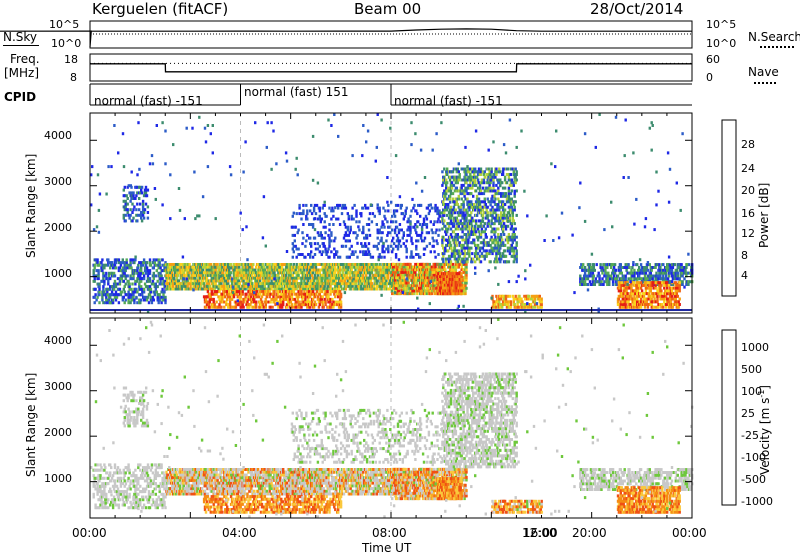 The image size is (800, 555). Describe the element at coordinates (709, 77) in the screenshot. I see `nave-tick-bottom: 0` at that location.